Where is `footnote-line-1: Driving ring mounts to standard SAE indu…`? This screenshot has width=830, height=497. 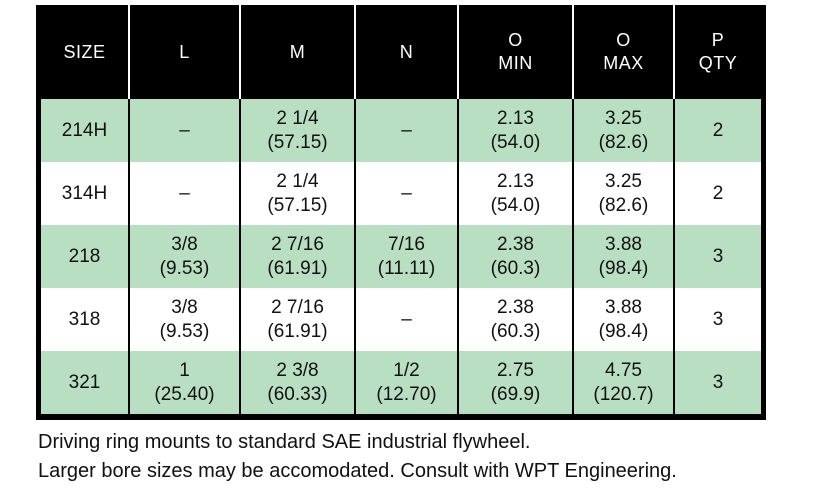
footnote-line-1: Driving ring mounts to standard SAE indu… is located at coordinates (284, 442).